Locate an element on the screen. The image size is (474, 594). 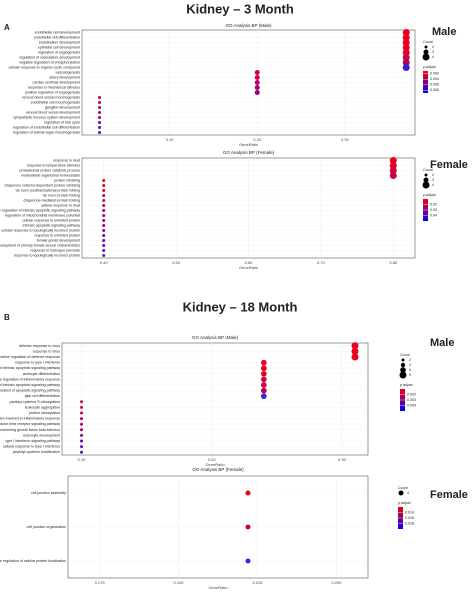
y-tick-label: endothelial cell development is located at coordinates (57, 32).